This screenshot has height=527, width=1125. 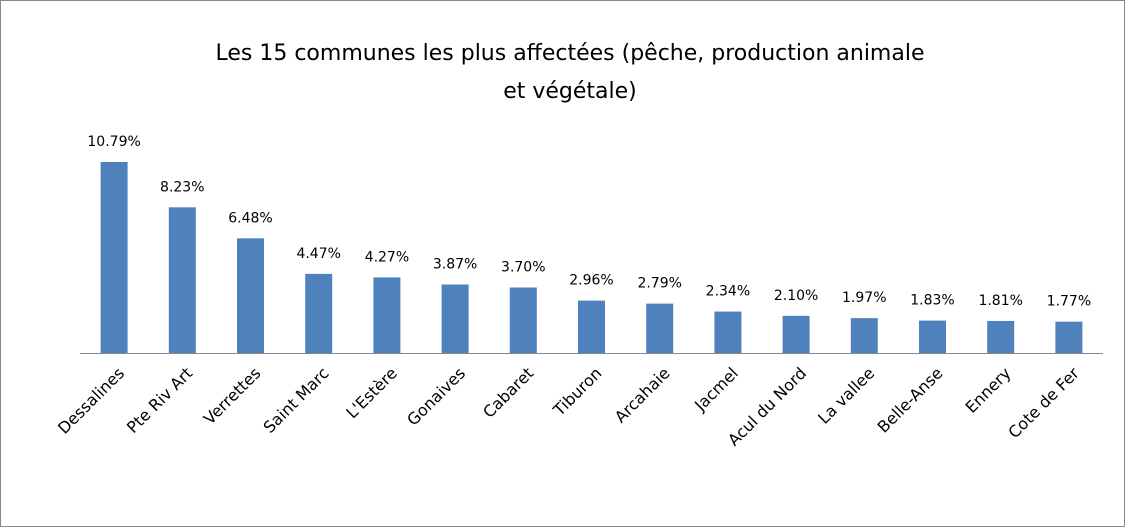 What do you see at coordinates (1000, 301) in the screenshot?
I see `value-label: 1.81%` at bounding box center [1000, 301].